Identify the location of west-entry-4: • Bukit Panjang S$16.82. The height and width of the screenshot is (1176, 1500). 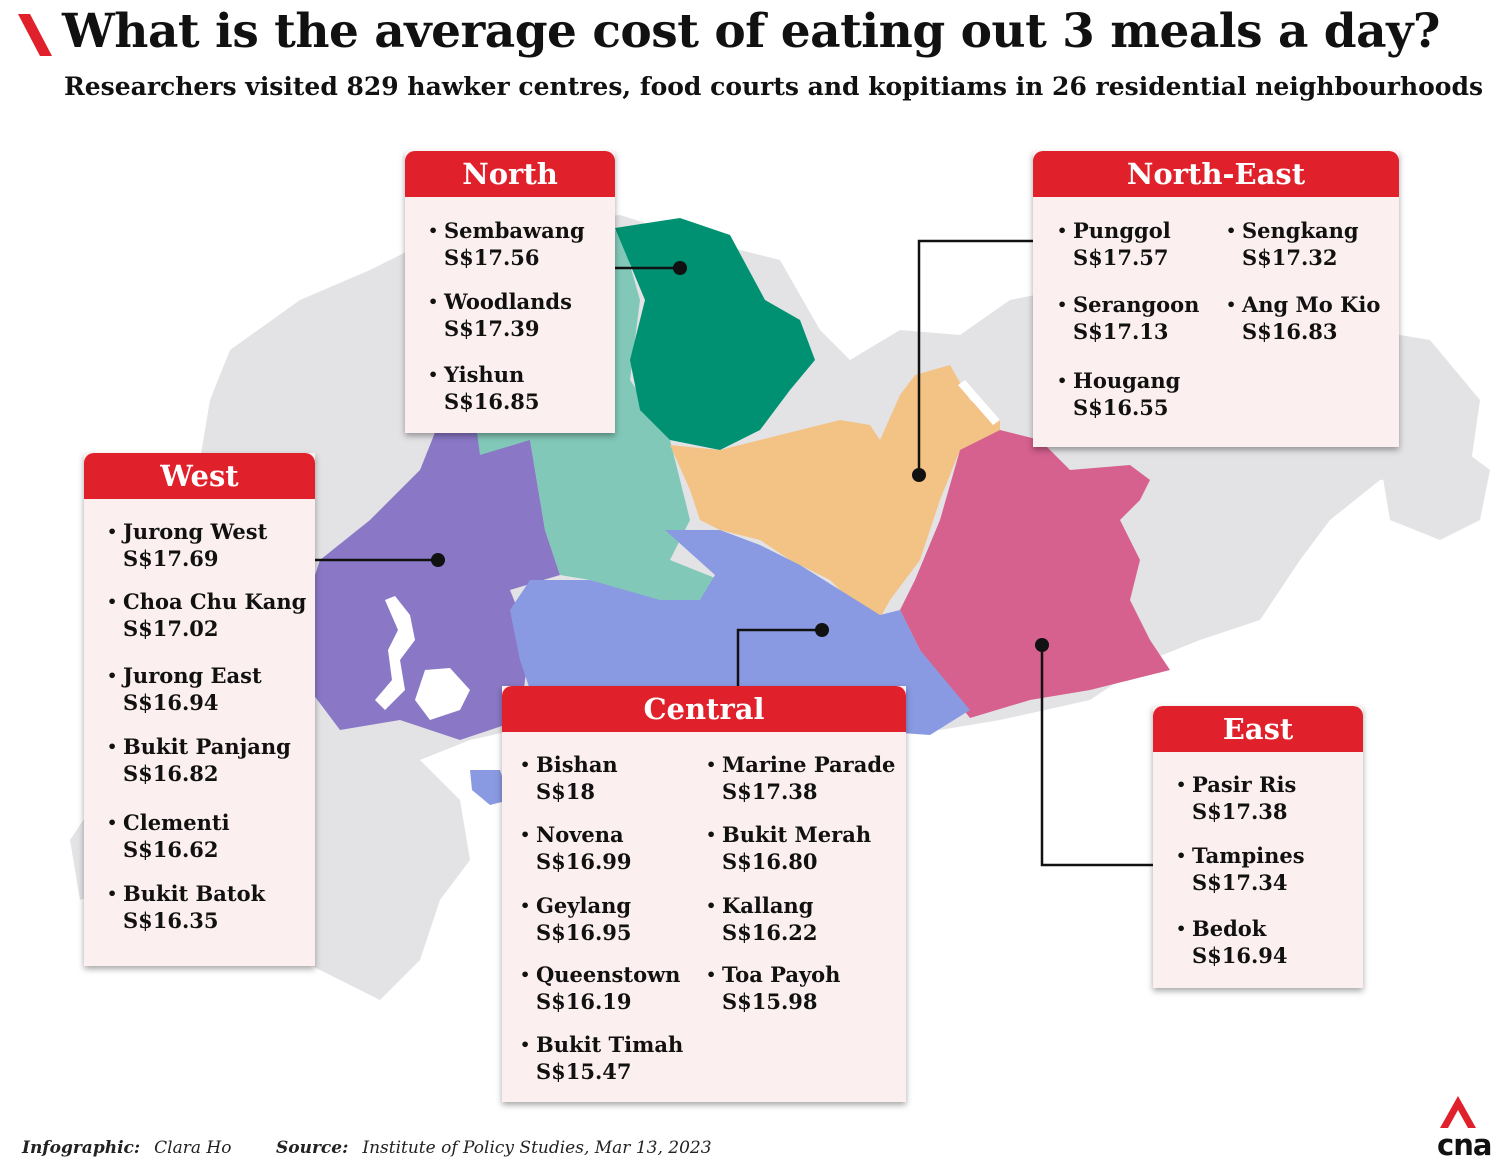
(199, 760).